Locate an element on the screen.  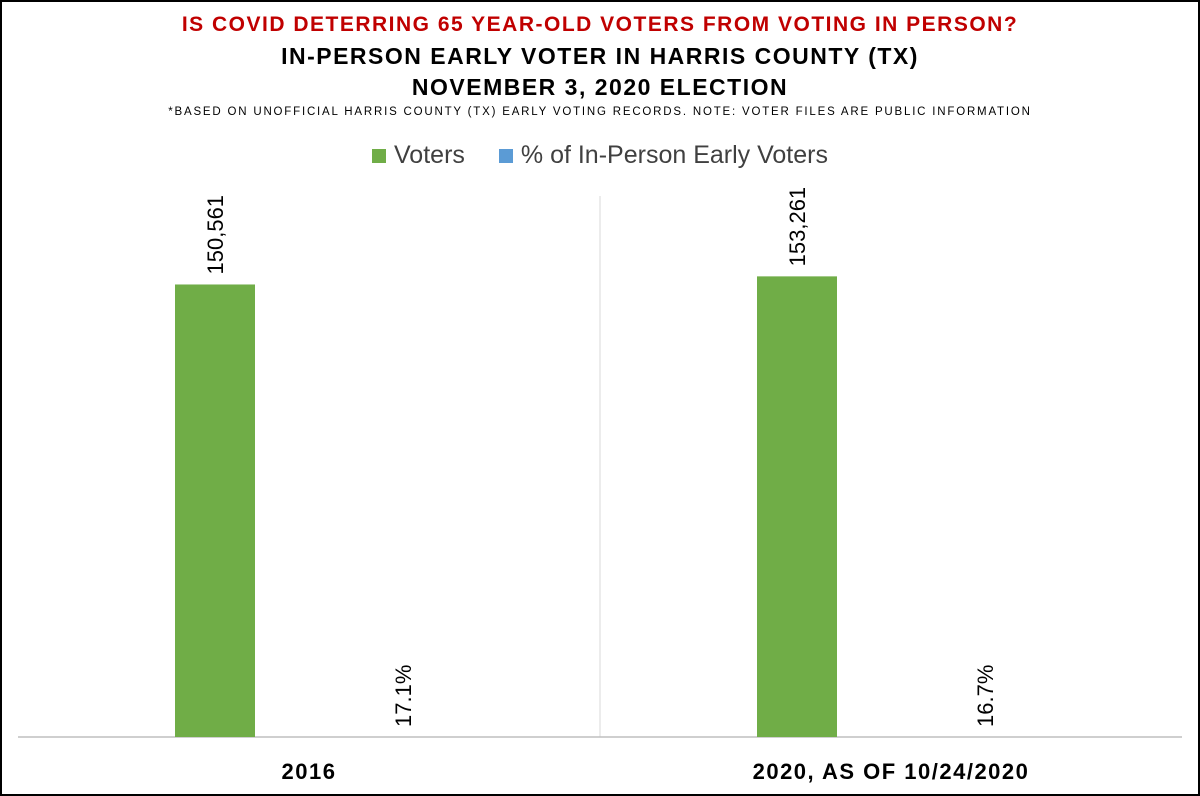
legend-swatch-voters is located at coordinates (379, 155).